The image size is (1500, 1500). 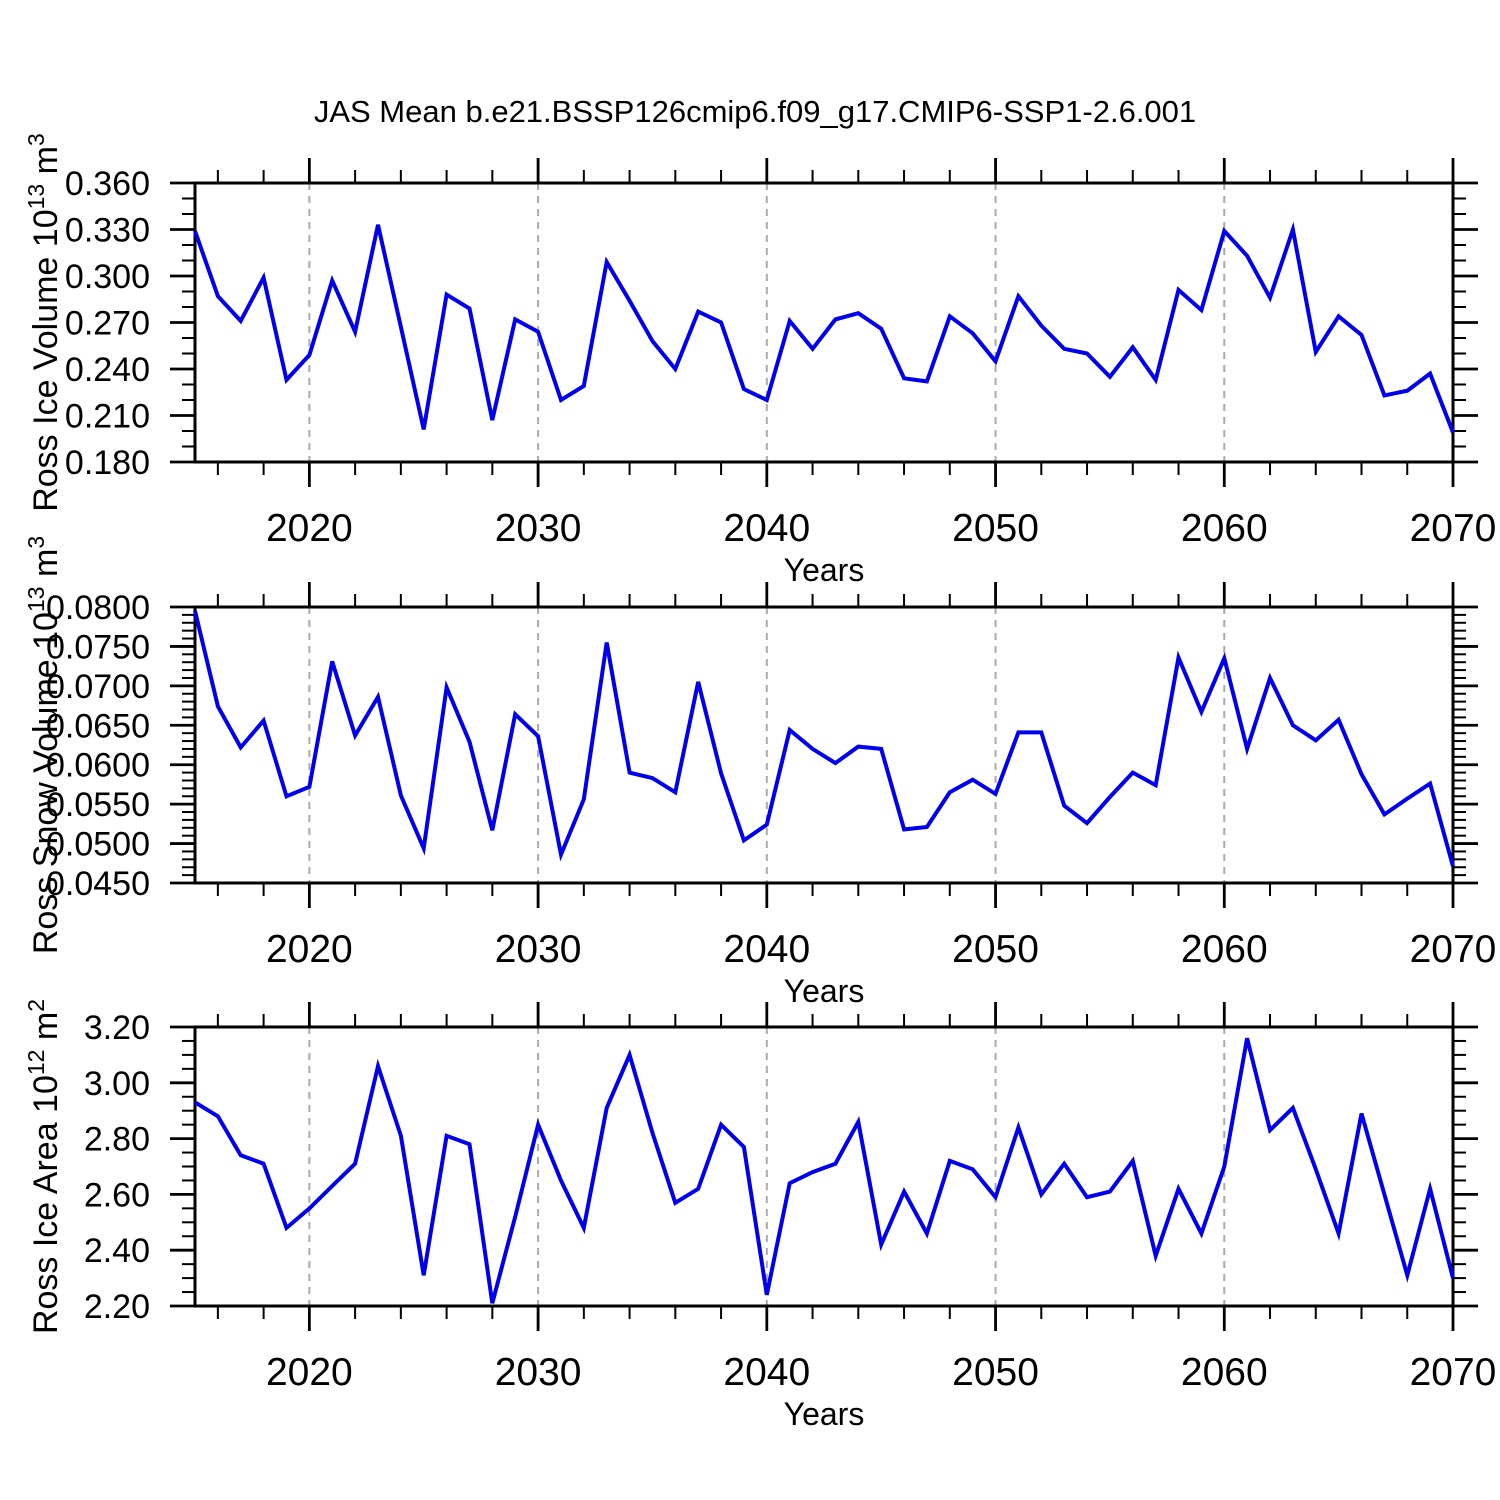 What do you see at coordinates (117, 1140) in the screenshot?
I see `y-tick-label: 2.80` at bounding box center [117, 1140].